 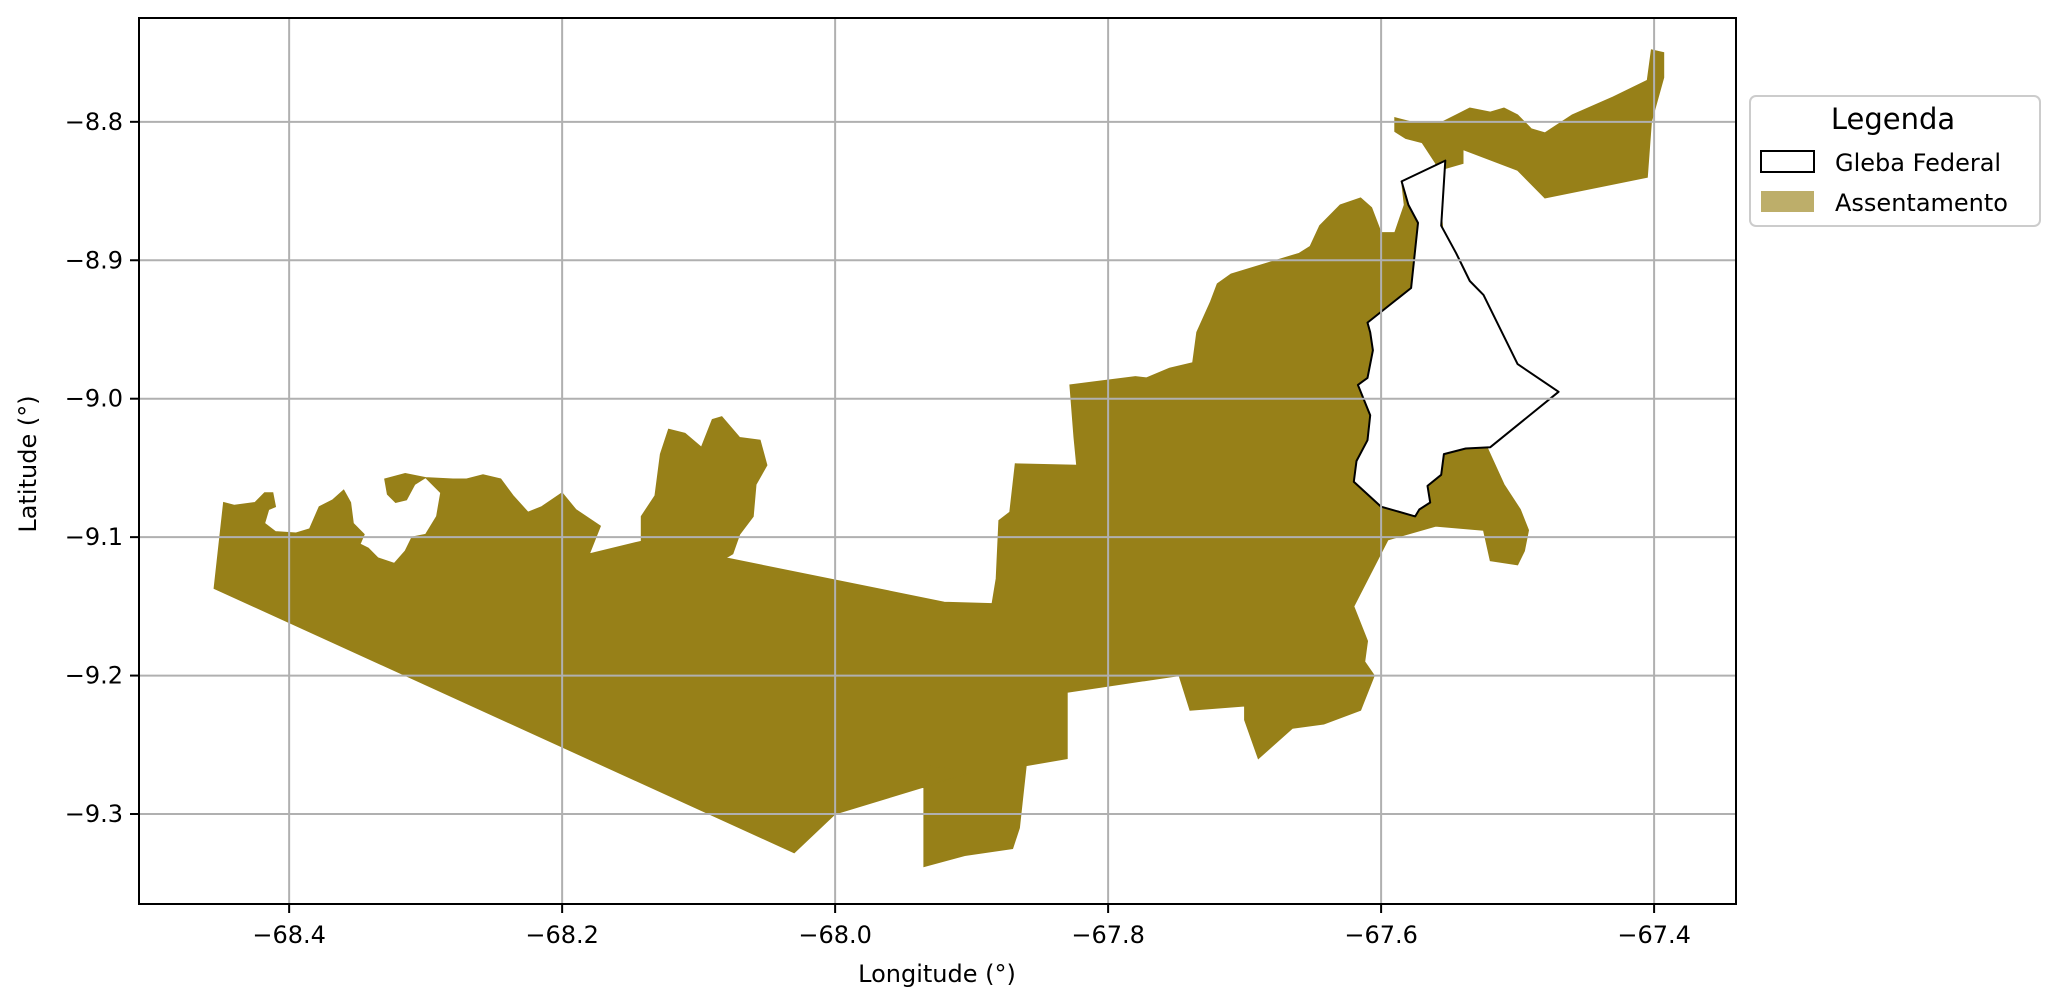 What do you see at coordinates (94, 260) in the screenshot?
I see `y-tick-label: −8.9` at bounding box center [94, 260].